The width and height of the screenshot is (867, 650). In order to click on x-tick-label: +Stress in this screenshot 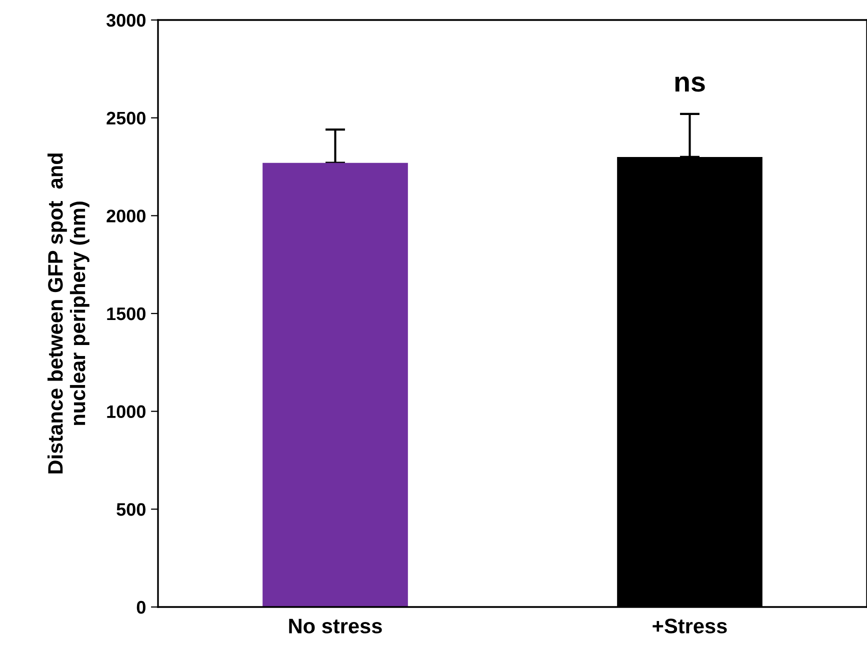, I will do `click(689, 626)`.